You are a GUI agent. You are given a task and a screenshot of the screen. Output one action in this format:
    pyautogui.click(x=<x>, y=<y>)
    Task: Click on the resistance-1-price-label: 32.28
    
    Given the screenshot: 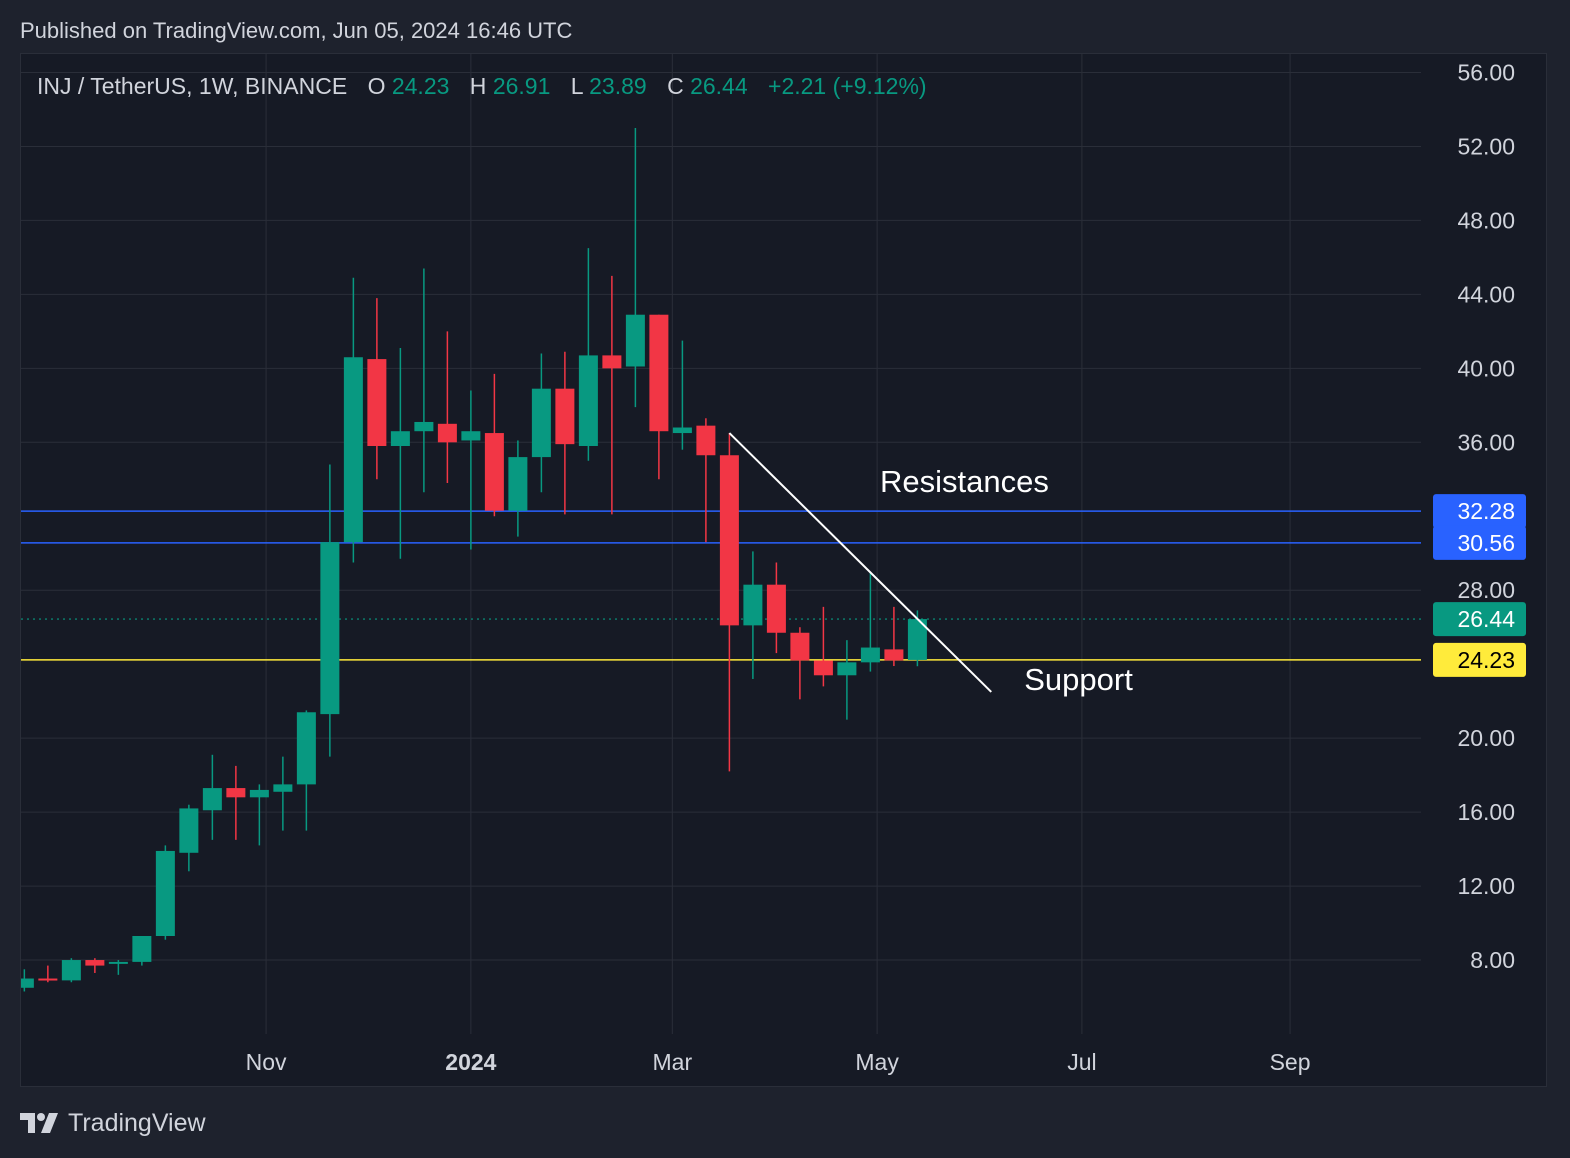 What is the action you would take?
    pyautogui.click(x=1486, y=511)
    